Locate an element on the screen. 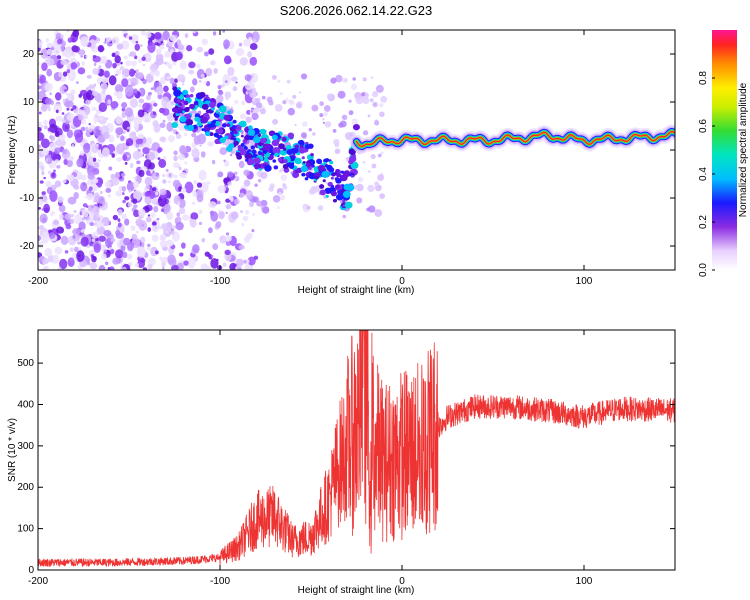 The image size is (750, 600). snr-ytick-label: 300 is located at coordinates (25, 446).